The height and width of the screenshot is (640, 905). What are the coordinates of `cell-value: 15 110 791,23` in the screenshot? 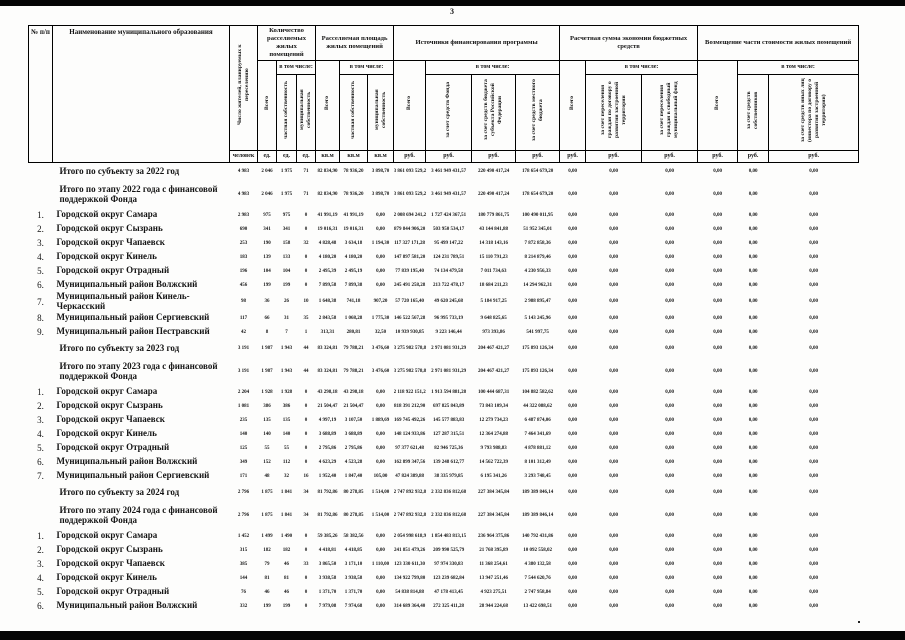 It's located at (493, 257).